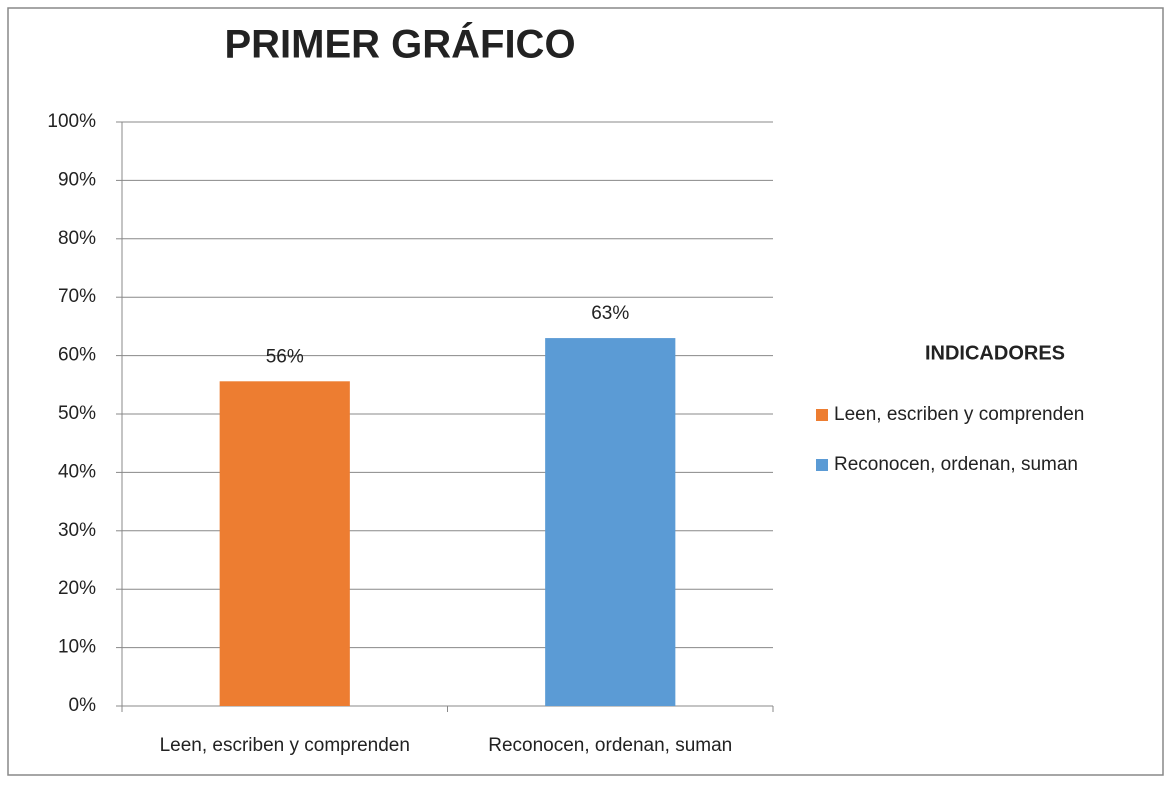 This screenshot has width=1172, height=788. What do you see at coordinates (77, 588) in the screenshot?
I see `y-tick-label: 20%` at bounding box center [77, 588].